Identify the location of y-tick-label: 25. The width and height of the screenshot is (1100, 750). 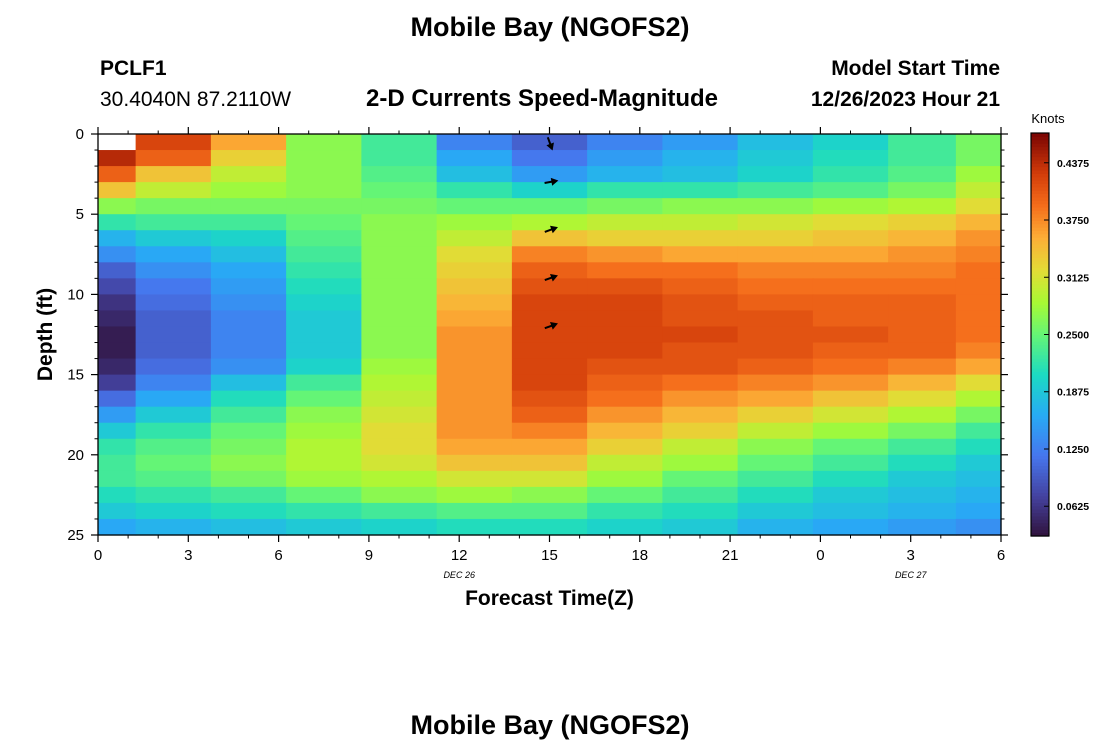
(75, 535).